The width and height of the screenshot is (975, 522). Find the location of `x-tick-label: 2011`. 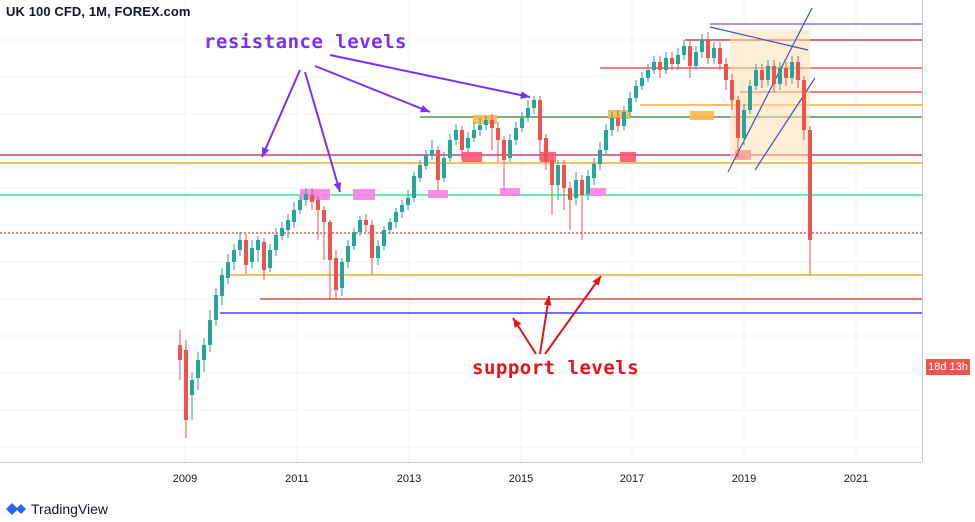

x-tick-label: 2011 is located at coordinates (297, 479).